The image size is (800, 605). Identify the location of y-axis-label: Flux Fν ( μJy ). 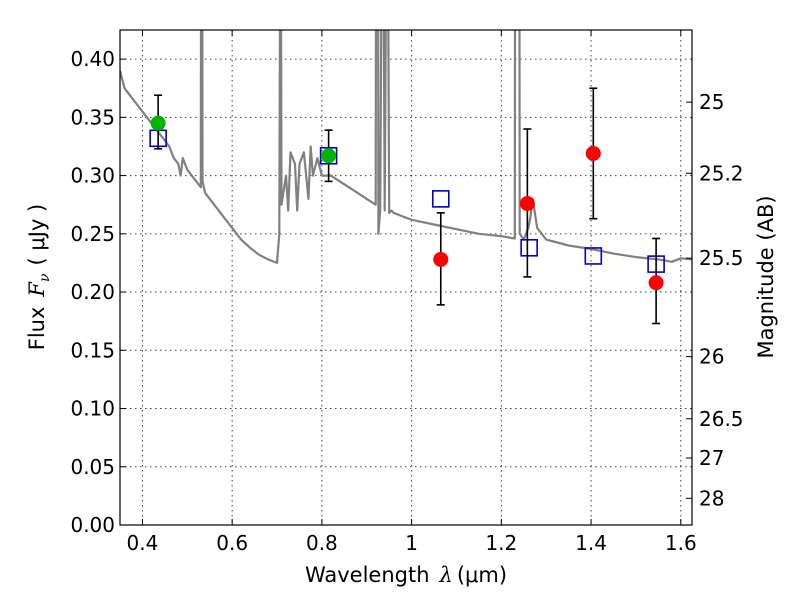
(39, 277).